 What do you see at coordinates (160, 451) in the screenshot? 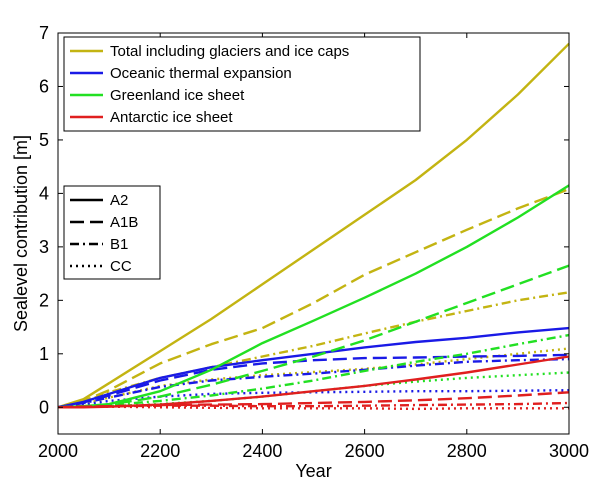
I see `x-tick-label: 2200` at bounding box center [160, 451].